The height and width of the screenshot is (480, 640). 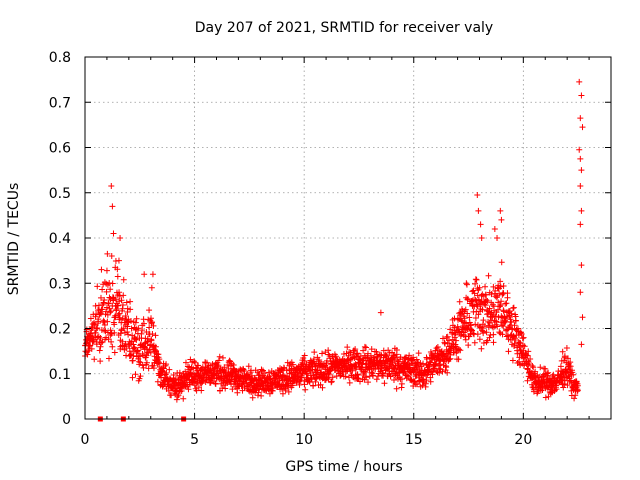 I want to click on x-axis-label: GPS time / hours, so click(x=343, y=467).